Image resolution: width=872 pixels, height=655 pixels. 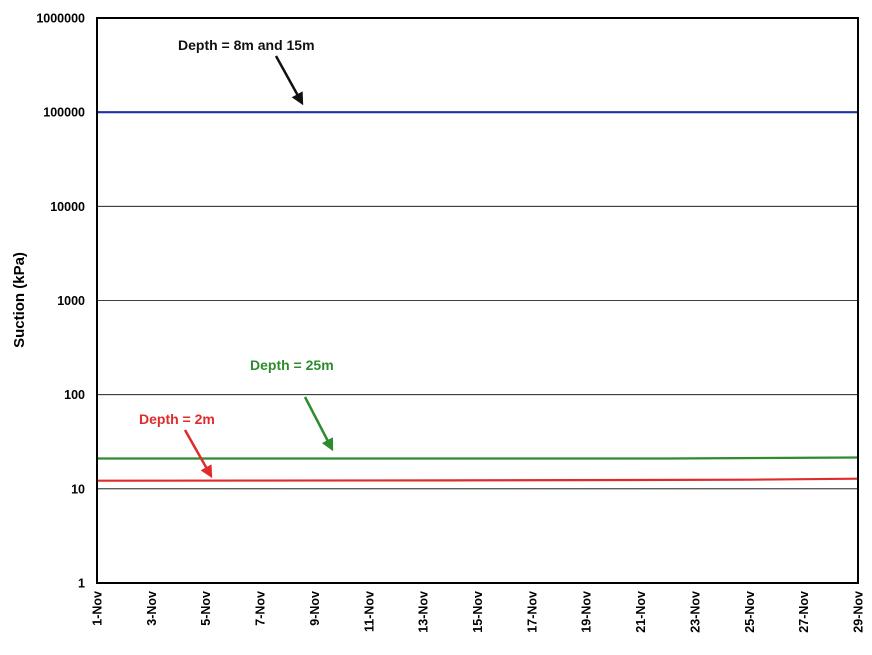 What do you see at coordinates (532, 612) in the screenshot?
I see `x-tick-label: 17-Nov` at bounding box center [532, 612].